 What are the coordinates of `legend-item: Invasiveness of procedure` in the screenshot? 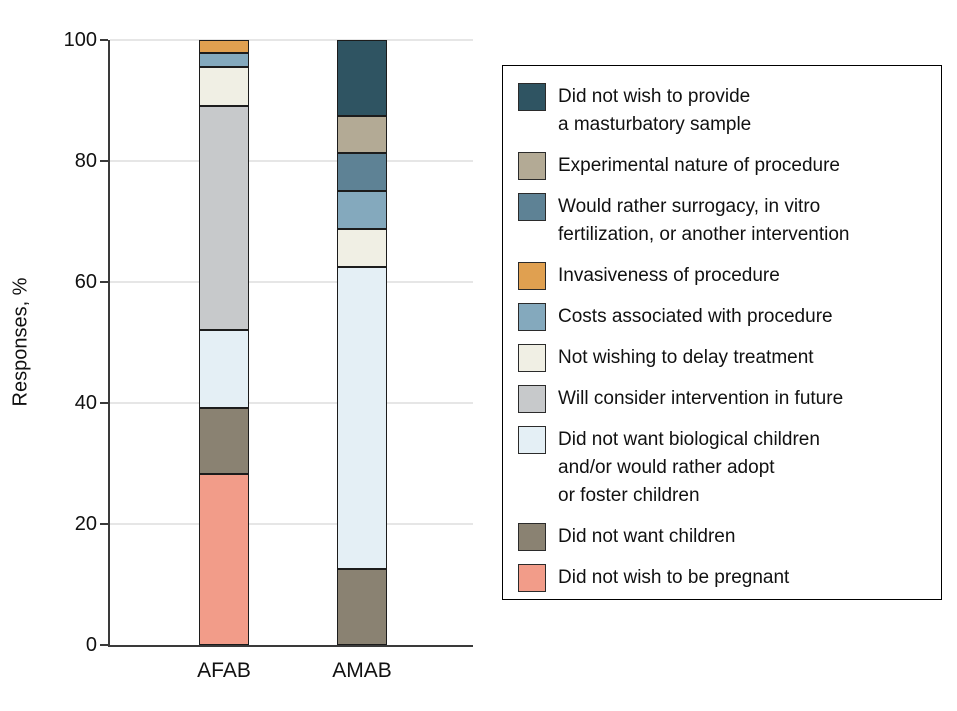 It's located at (725, 276).